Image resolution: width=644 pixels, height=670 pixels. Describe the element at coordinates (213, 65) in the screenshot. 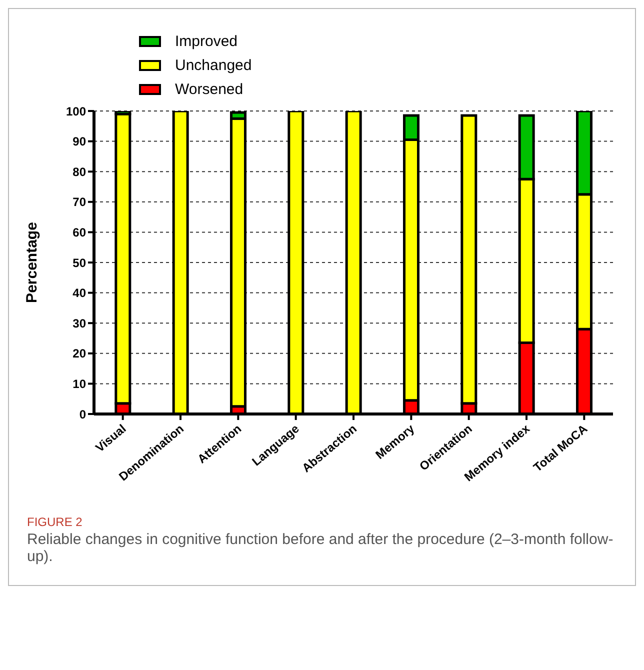

I see `legend-label: Unchanged` at that location.